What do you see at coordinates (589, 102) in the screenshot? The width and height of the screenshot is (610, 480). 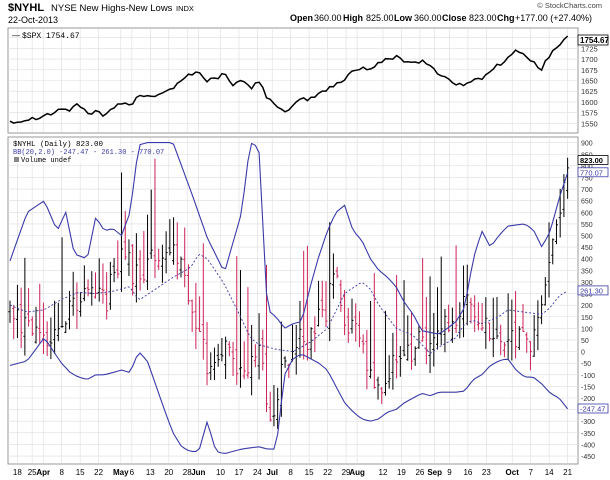 I see `spx-y-tick-label: 1600` at bounding box center [589, 102].